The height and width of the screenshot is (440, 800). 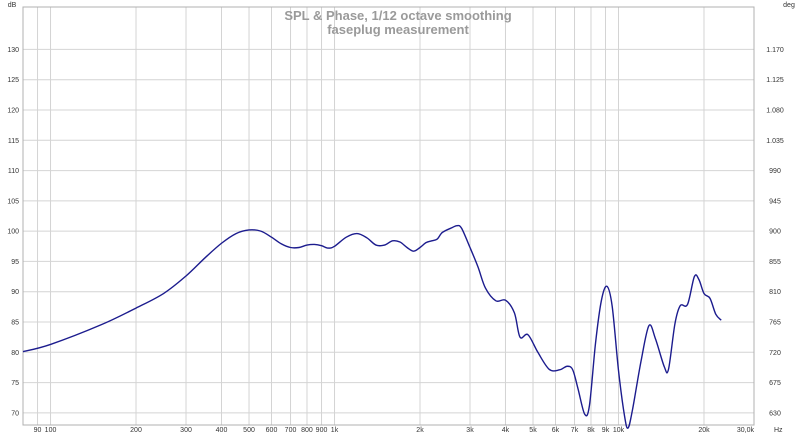 What do you see at coordinates (606, 430) in the screenshot?
I see `x-tick-label: 9k` at bounding box center [606, 430].